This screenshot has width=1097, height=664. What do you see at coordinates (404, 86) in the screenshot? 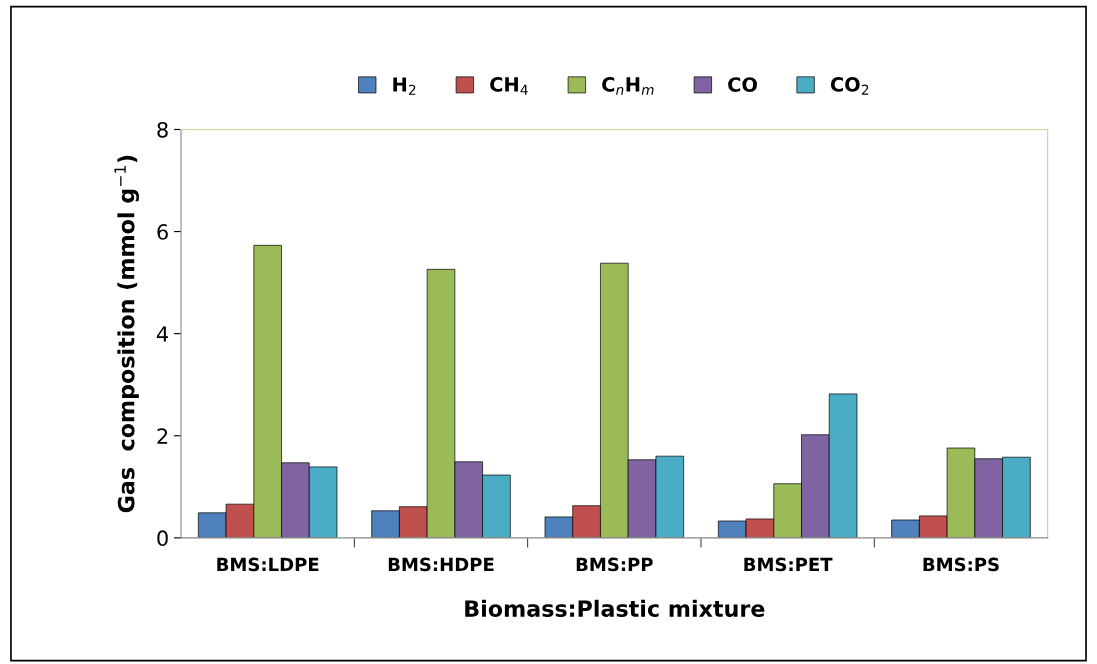
I see `legend-label: H$_{2}$` at bounding box center [404, 86].